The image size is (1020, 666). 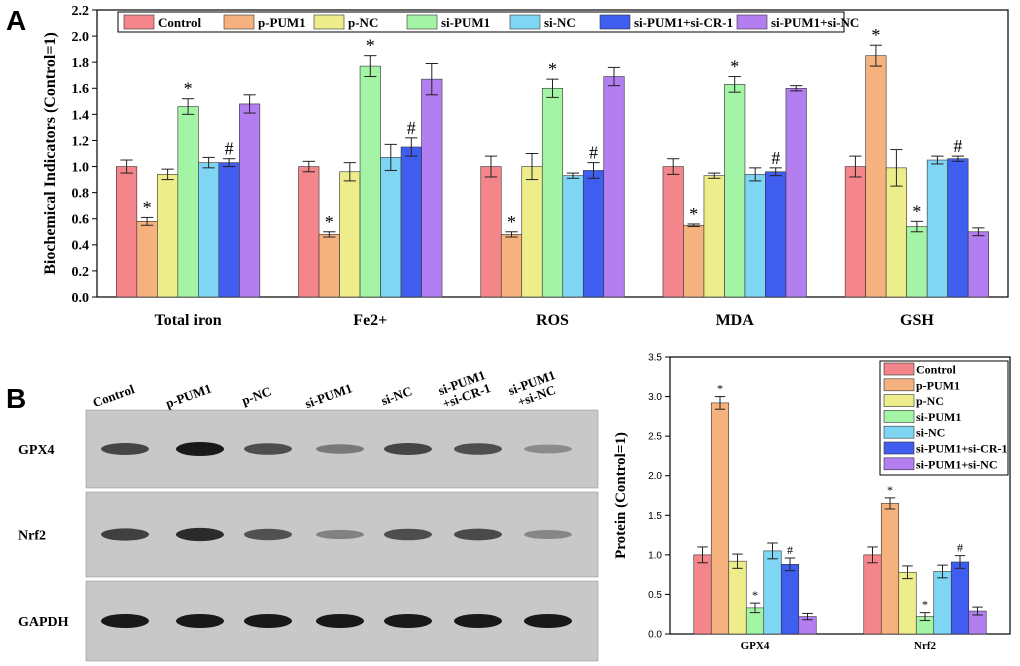 I want to click on blot-row-label: GAPDH, so click(x=43, y=622).